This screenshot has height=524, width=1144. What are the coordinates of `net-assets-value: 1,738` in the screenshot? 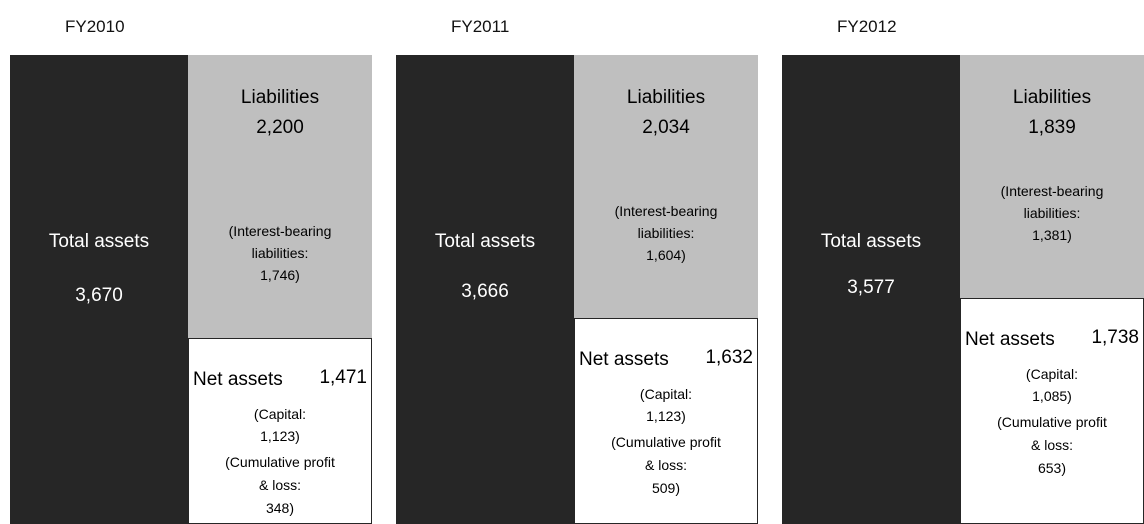 It's located at (1115, 337).